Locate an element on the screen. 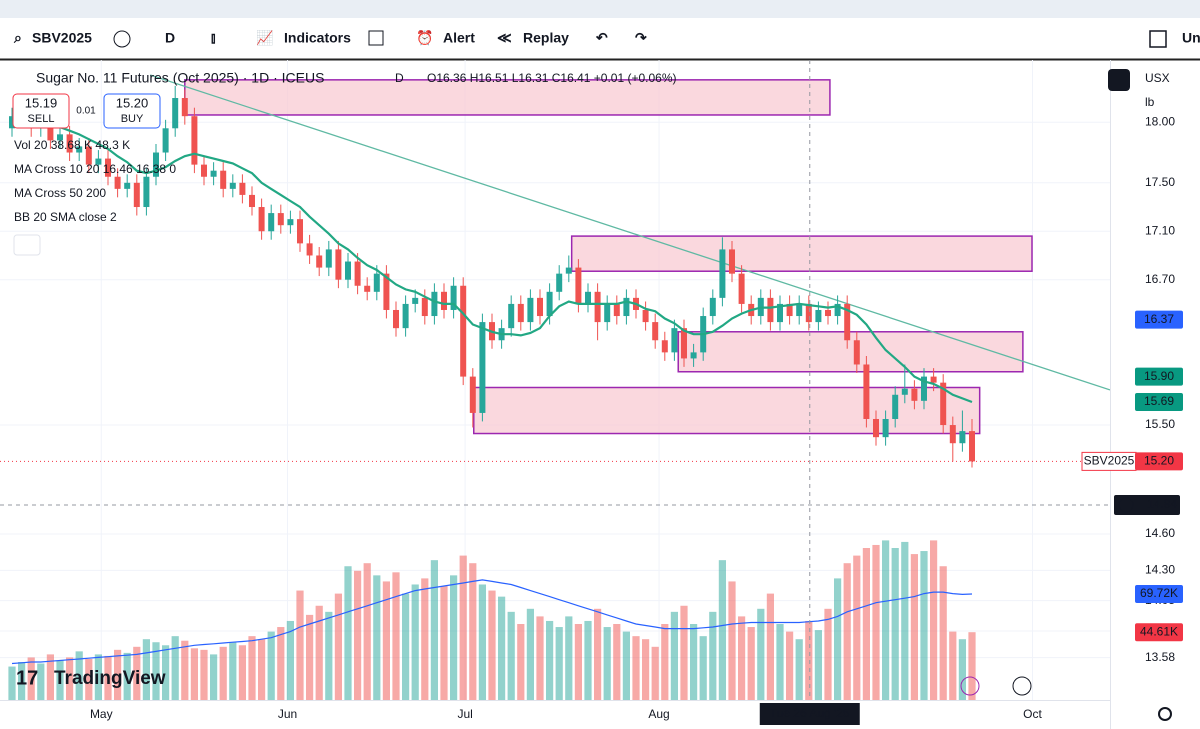 This screenshot has height=729, width=1200. collapse-legend is located at coordinates (27, 245).